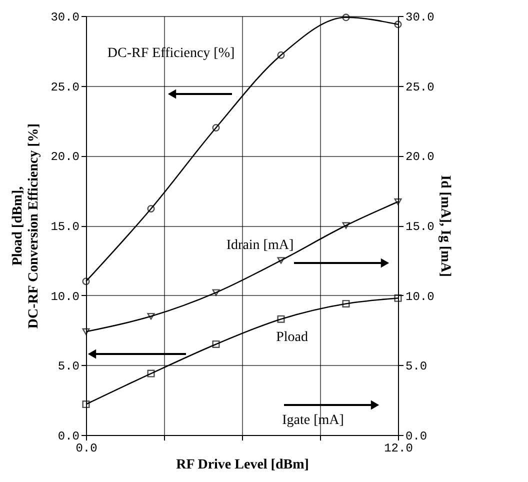 The height and width of the screenshot is (482, 528). Describe the element at coordinates (420, 227) in the screenshot. I see `y2-tick-label: 15.0` at that location.